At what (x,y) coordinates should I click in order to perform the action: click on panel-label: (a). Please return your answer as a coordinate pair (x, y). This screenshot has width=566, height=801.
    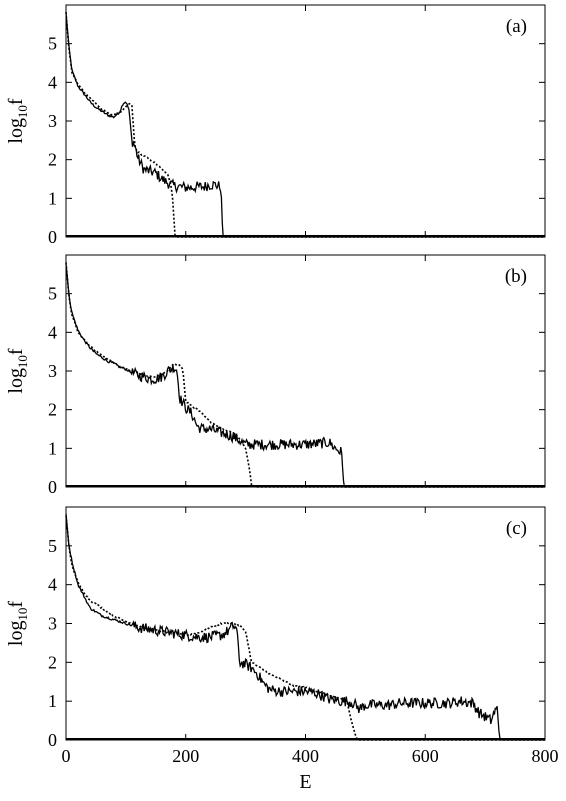
    Looking at the image, I should click on (516, 26).